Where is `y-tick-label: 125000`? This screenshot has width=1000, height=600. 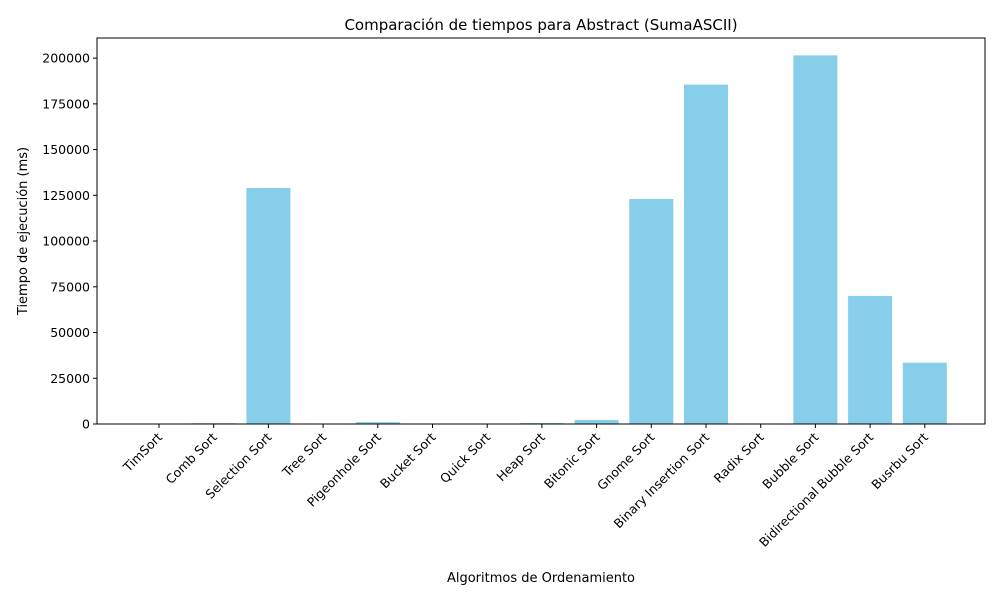 y-tick-label: 125000 is located at coordinates (66, 195).